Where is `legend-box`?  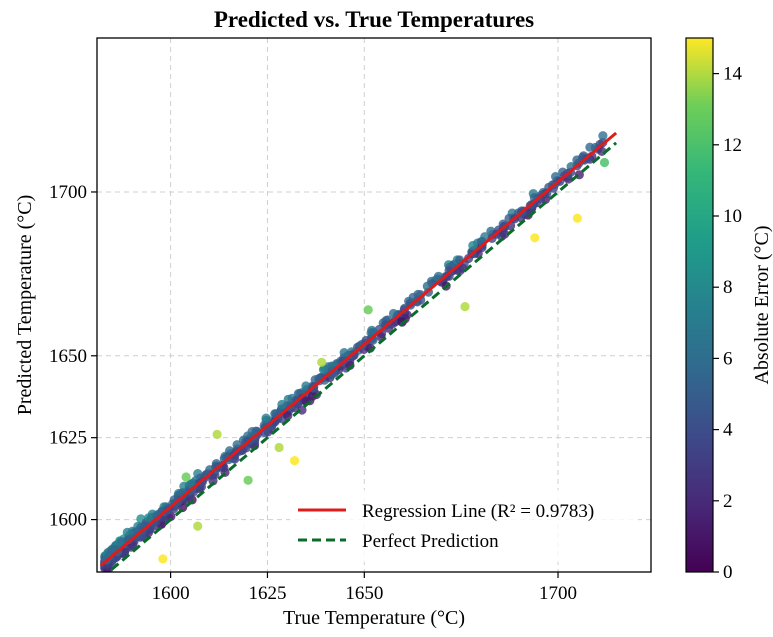
legend-box is located at coordinates (464, 526).